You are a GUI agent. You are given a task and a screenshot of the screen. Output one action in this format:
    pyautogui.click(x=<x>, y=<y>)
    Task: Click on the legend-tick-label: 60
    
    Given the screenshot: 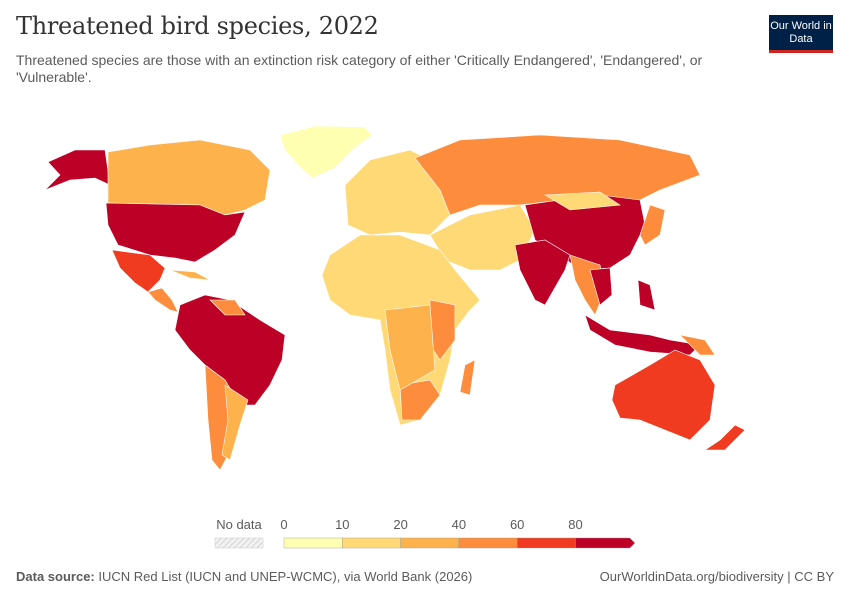 What is the action you would take?
    pyautogui.click(x=517, y=524)
    